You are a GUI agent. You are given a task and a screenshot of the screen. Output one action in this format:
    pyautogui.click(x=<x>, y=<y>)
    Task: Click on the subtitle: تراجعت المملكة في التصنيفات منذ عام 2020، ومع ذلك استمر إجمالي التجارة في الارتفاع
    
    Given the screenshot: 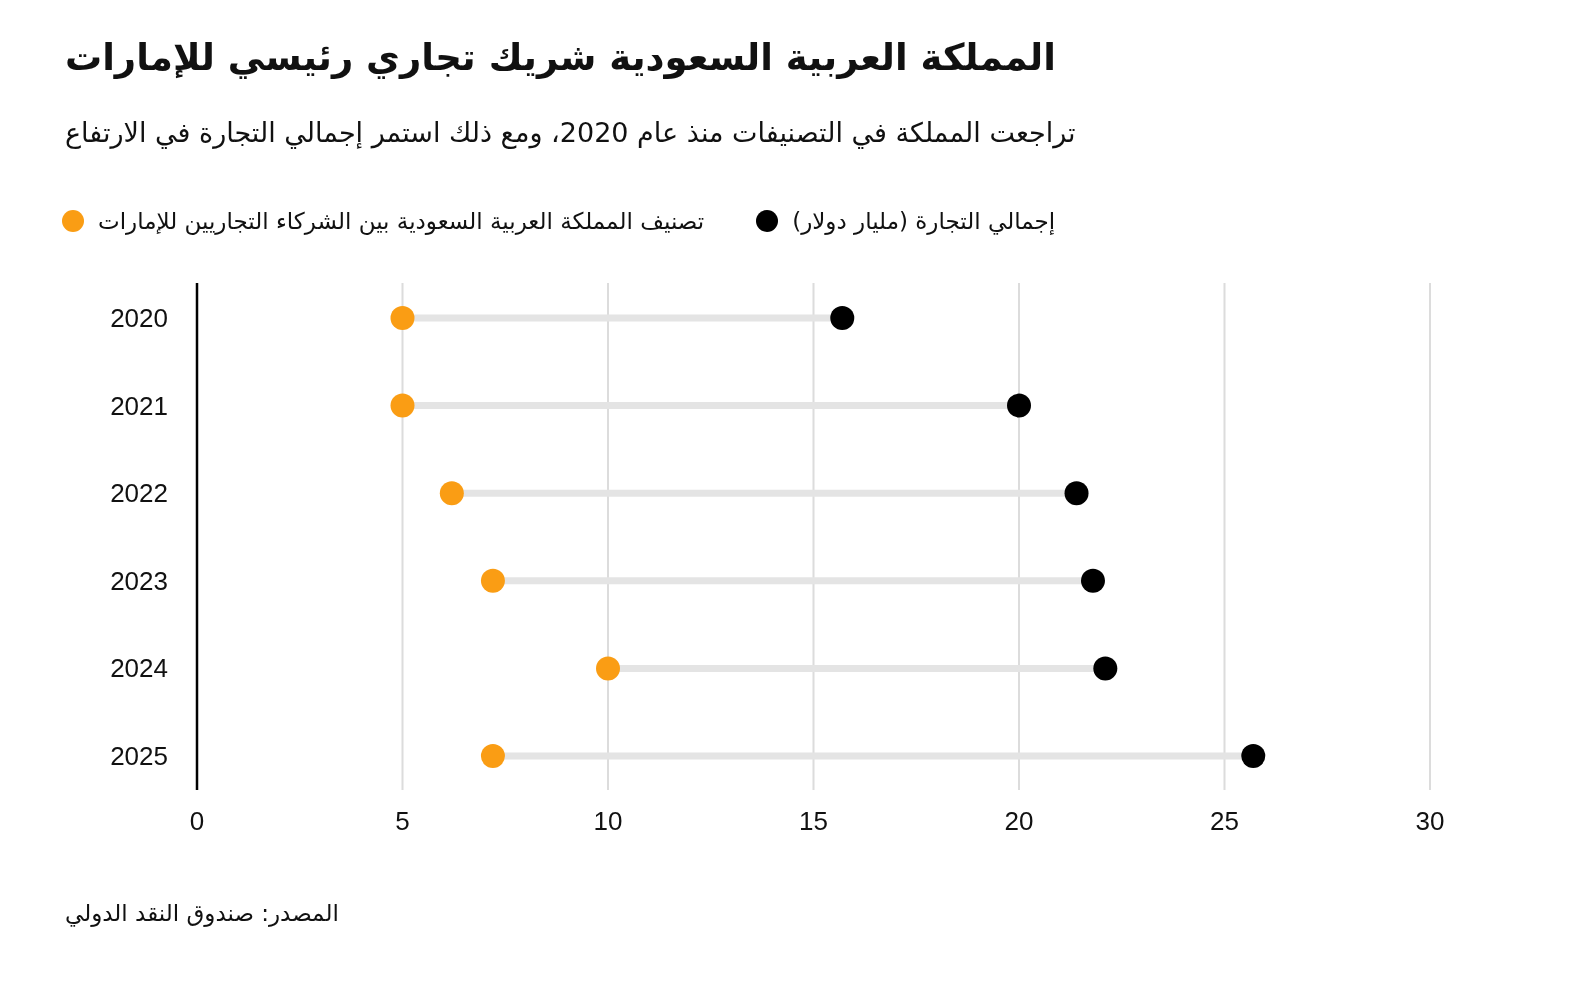 What is the action you would take?
    pyautogui.click(x=571, y=133)
    